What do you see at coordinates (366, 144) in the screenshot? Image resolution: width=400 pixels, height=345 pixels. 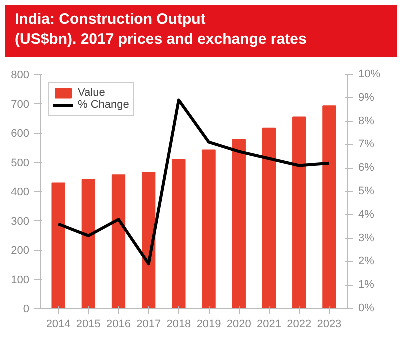 I see `y2-tick-label: 7%` at bounding box center [366, 144].